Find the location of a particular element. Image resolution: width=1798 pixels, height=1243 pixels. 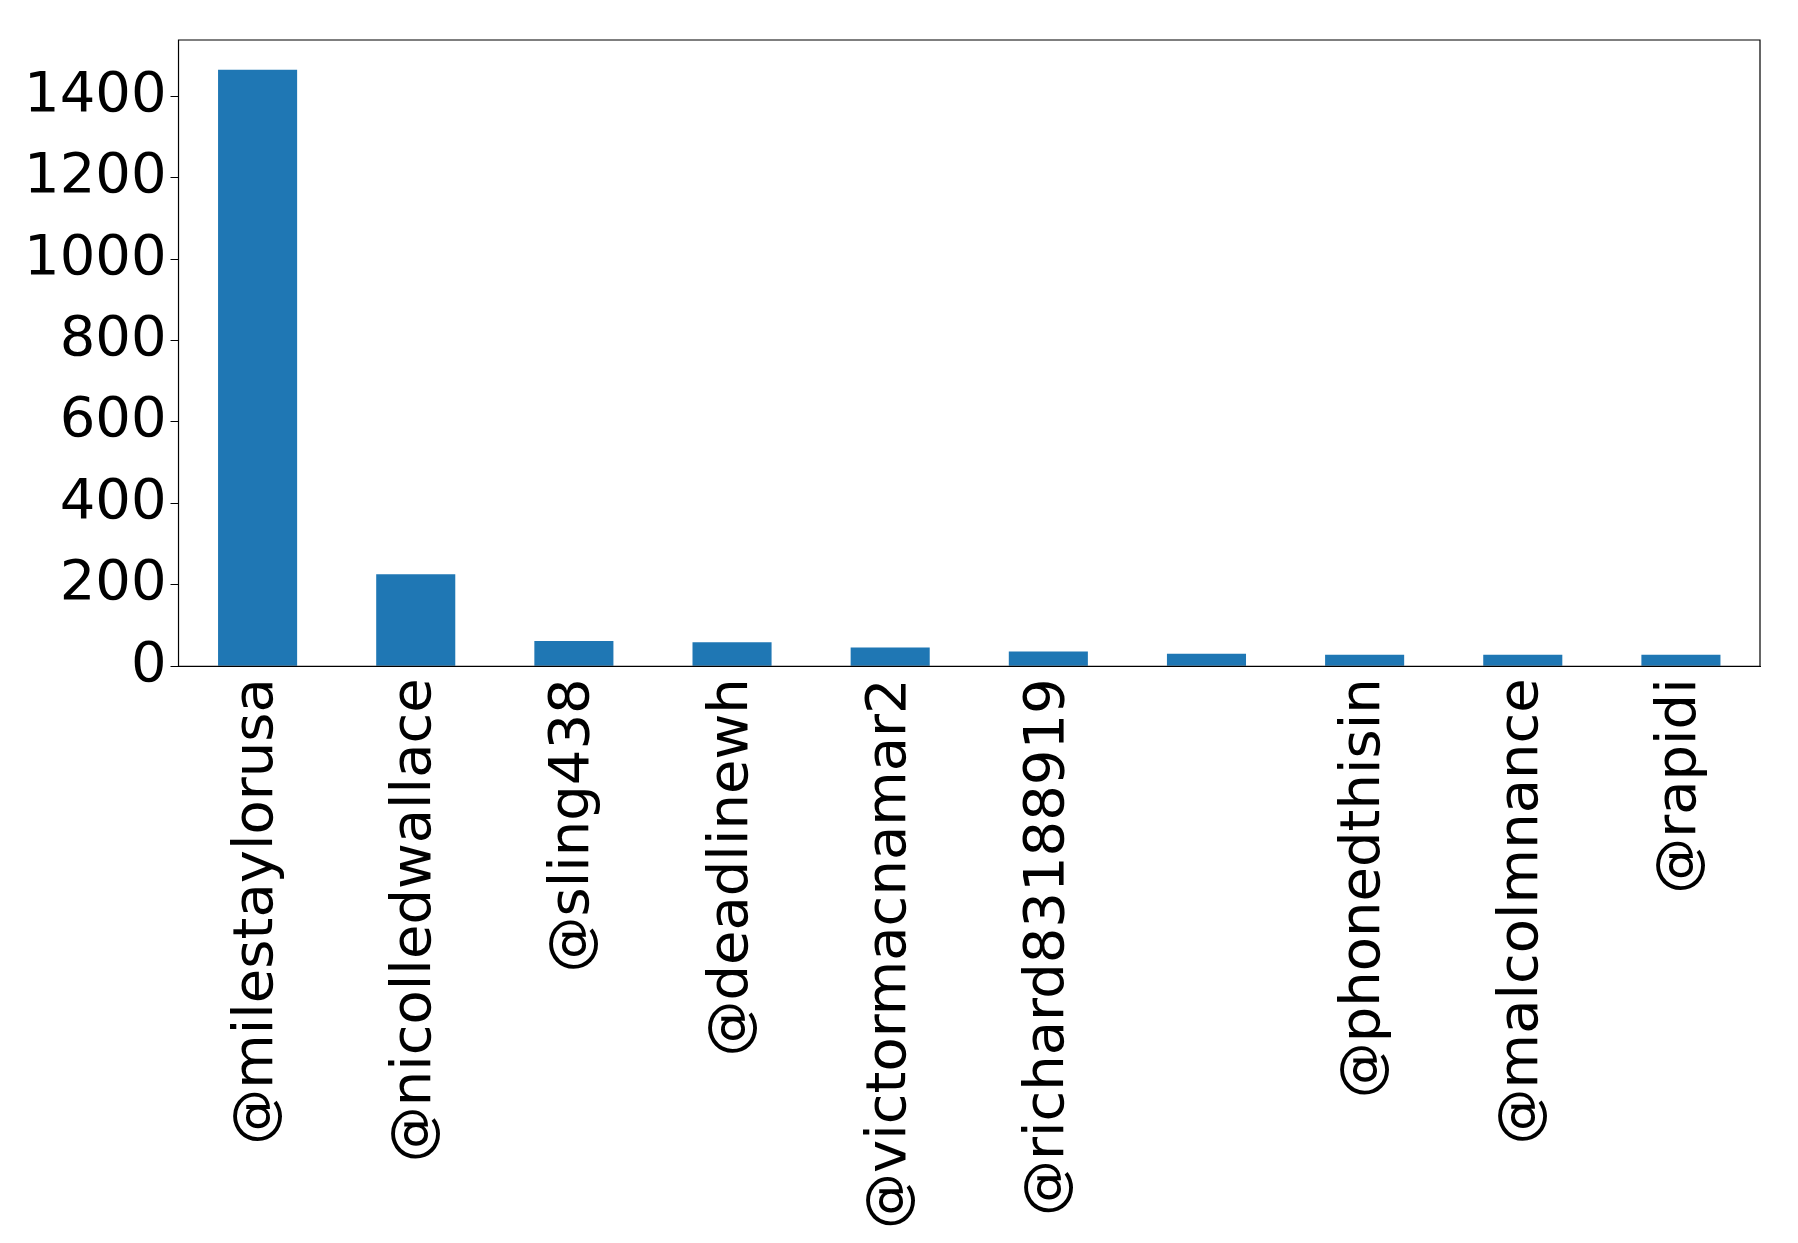

y-tick-label: 1400 is located at coordinates (95, 91).